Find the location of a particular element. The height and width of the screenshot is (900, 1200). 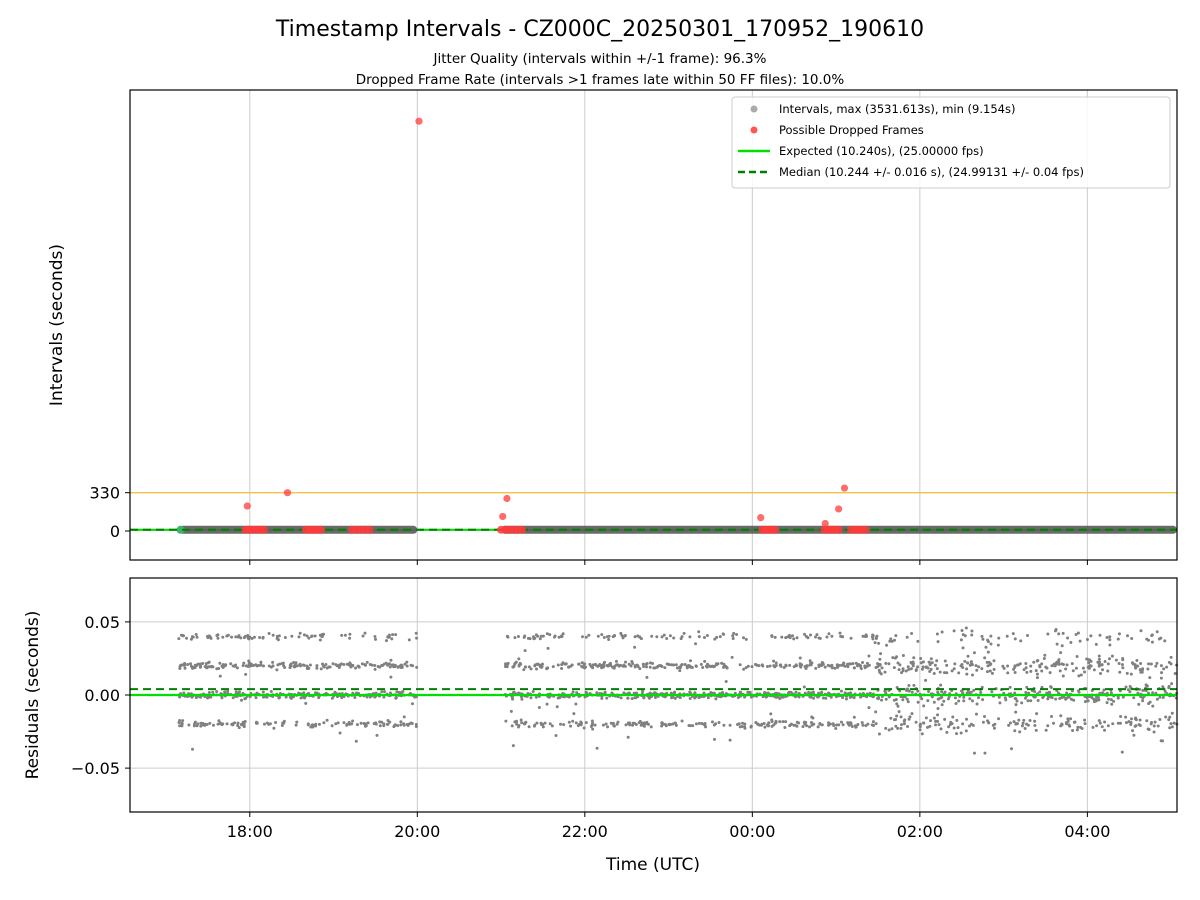

residuals-xtick-label-2: 22:00 is located at coordinates (585, 831).